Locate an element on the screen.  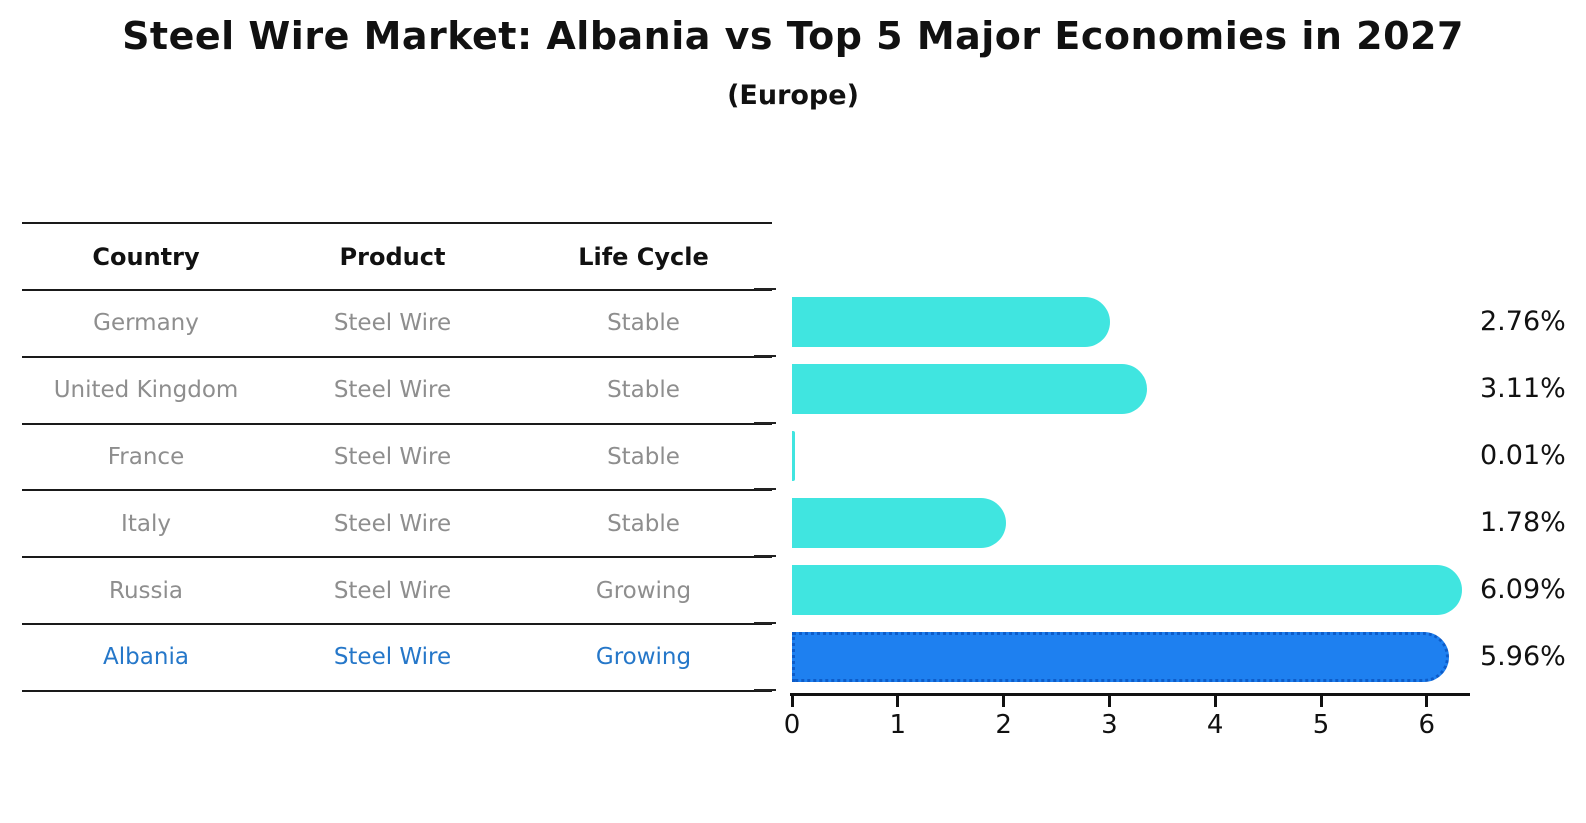
value-label-germany: 2.76% is located at coordinates (1523, 322).